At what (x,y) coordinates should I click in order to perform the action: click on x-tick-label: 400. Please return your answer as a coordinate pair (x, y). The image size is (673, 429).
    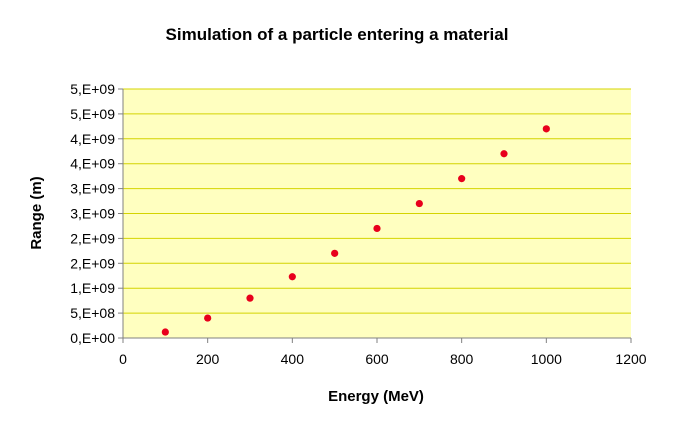
    Looking at the image, I should click on (293, 359).